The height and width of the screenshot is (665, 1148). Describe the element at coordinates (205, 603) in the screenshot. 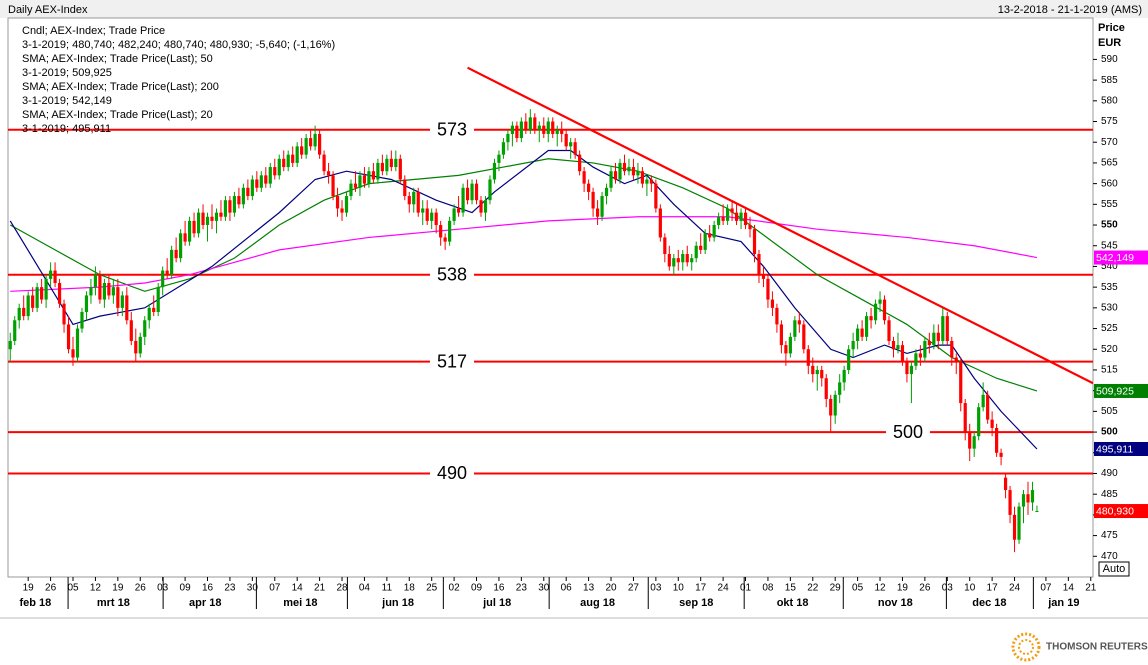

I see `month-label: apr 18` at that location.